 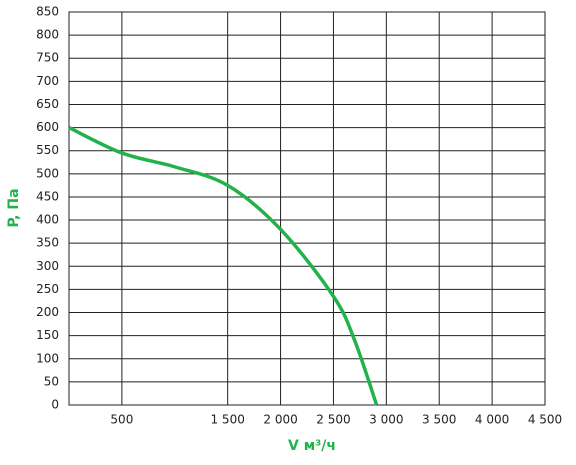 What do you see at coordinates (47, 104) in the screenshot?
I see `y-tick-label: 650` at bounding box center [47, 104].